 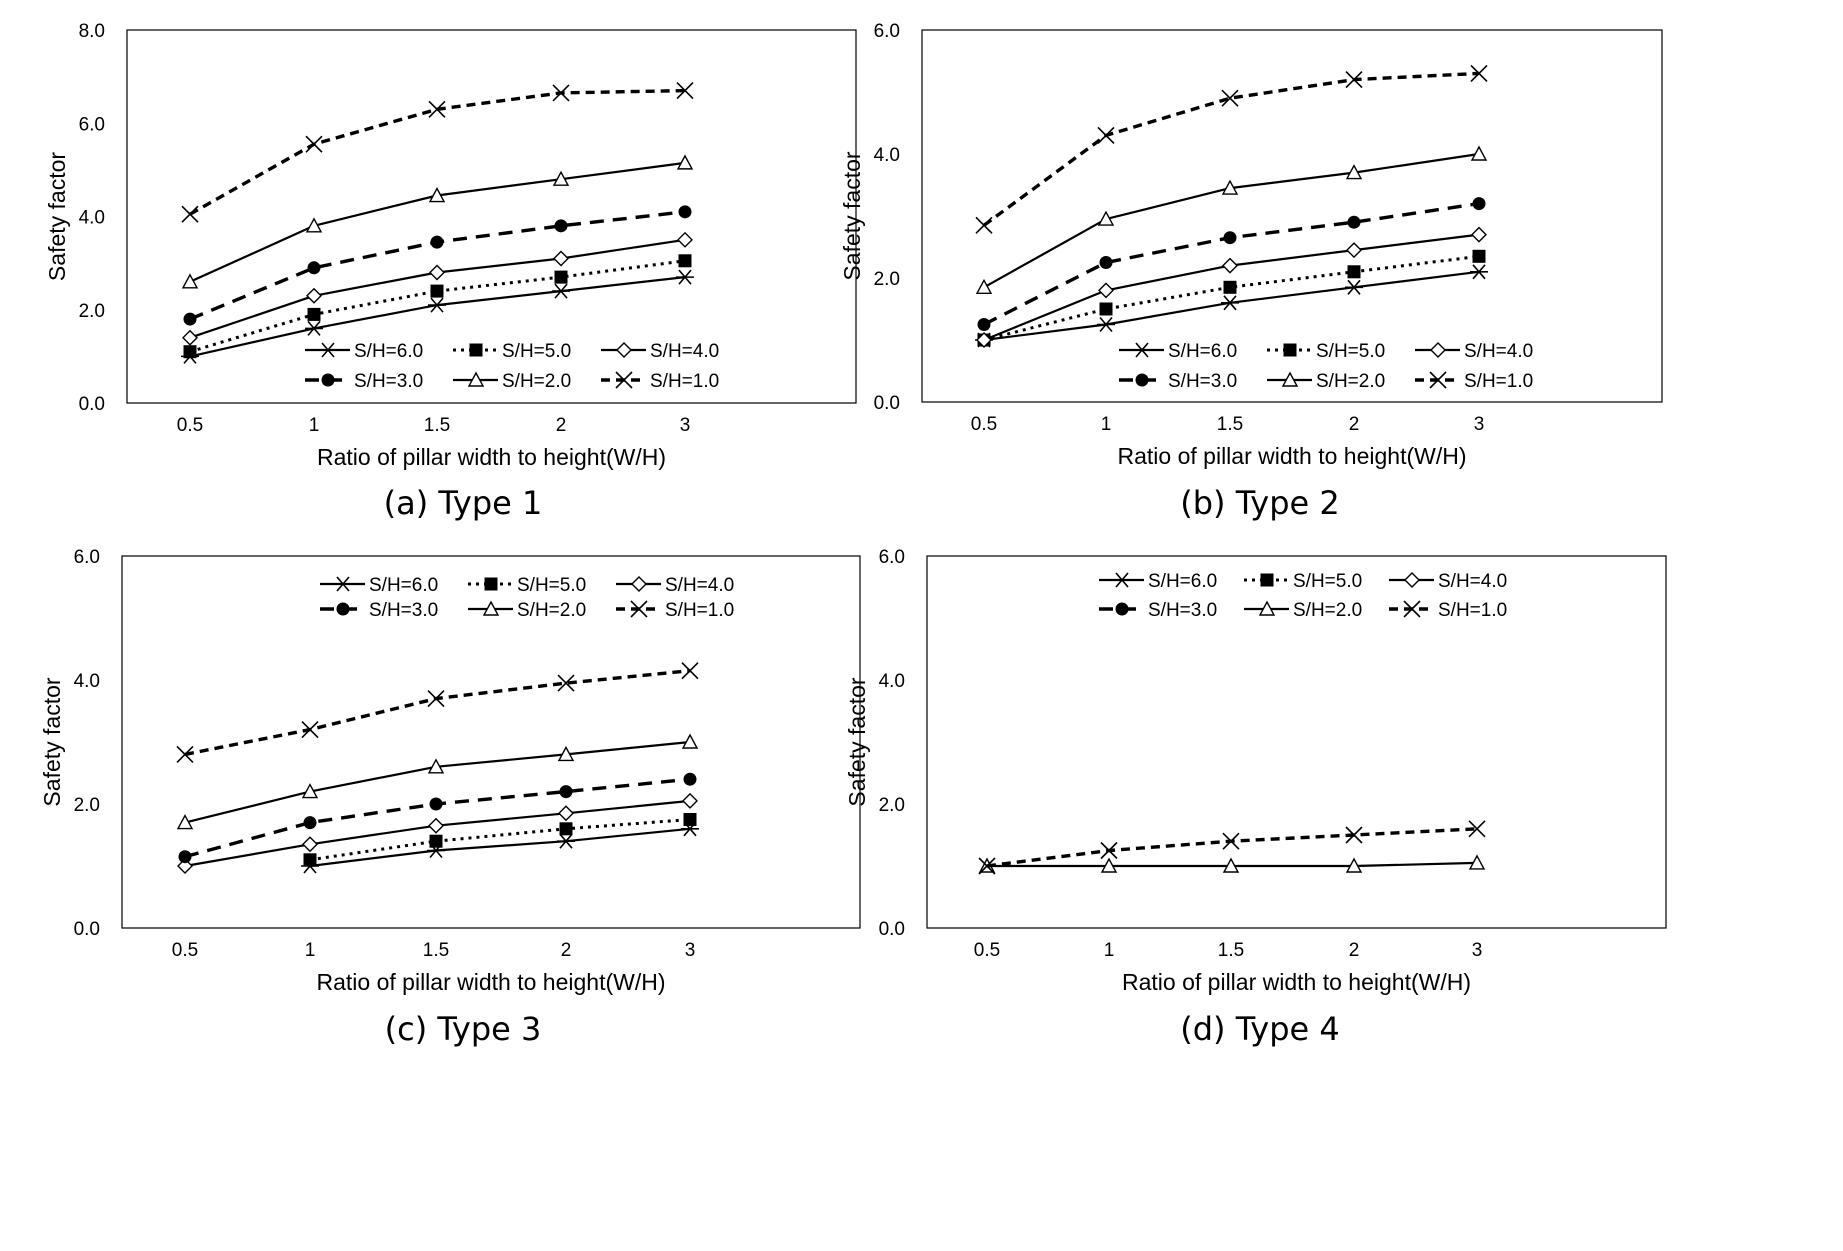 I want to click on legend-label: S/H=1.0, so click(x=1472, y=610).